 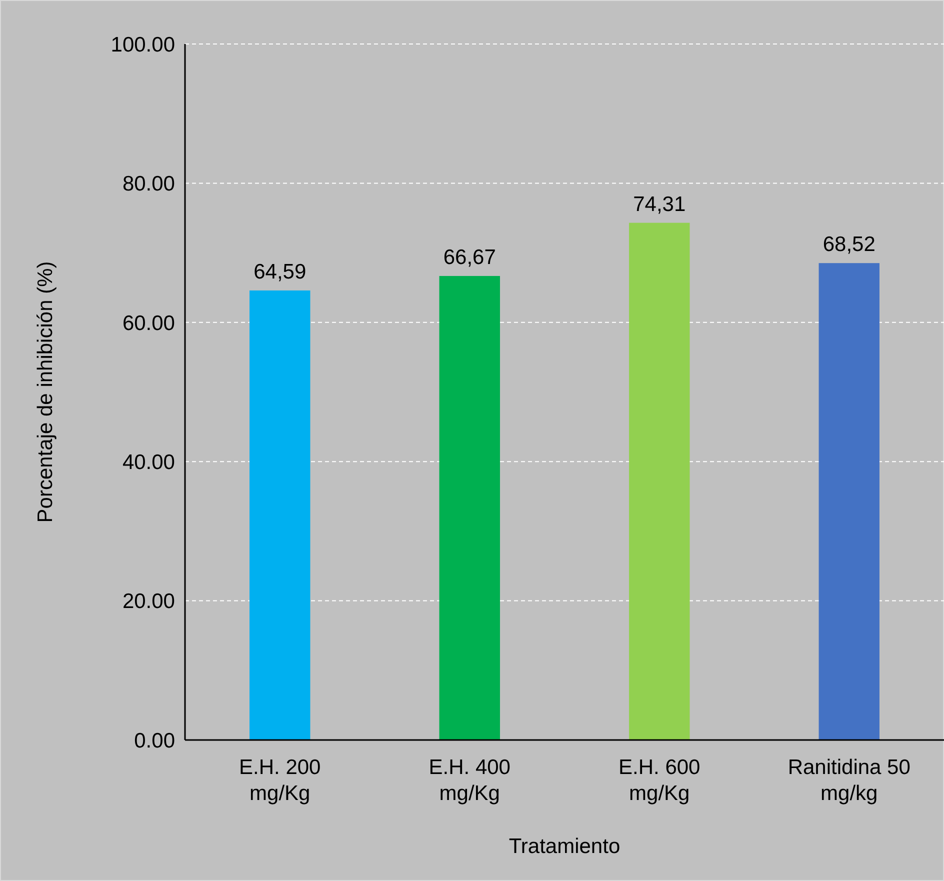 What do you see at coordinates (564, 846) in the screenshot?
I see `x-axis-title: Tratamiento` at bounding box center [564, 846].